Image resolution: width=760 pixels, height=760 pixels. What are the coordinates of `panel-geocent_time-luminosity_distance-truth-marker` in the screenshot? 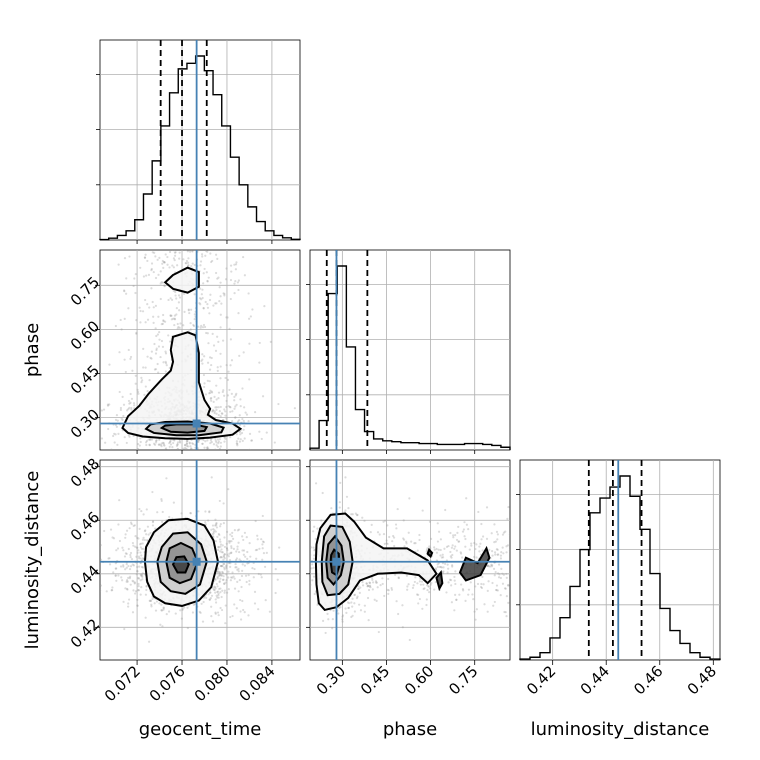 It's located at (196, 561).